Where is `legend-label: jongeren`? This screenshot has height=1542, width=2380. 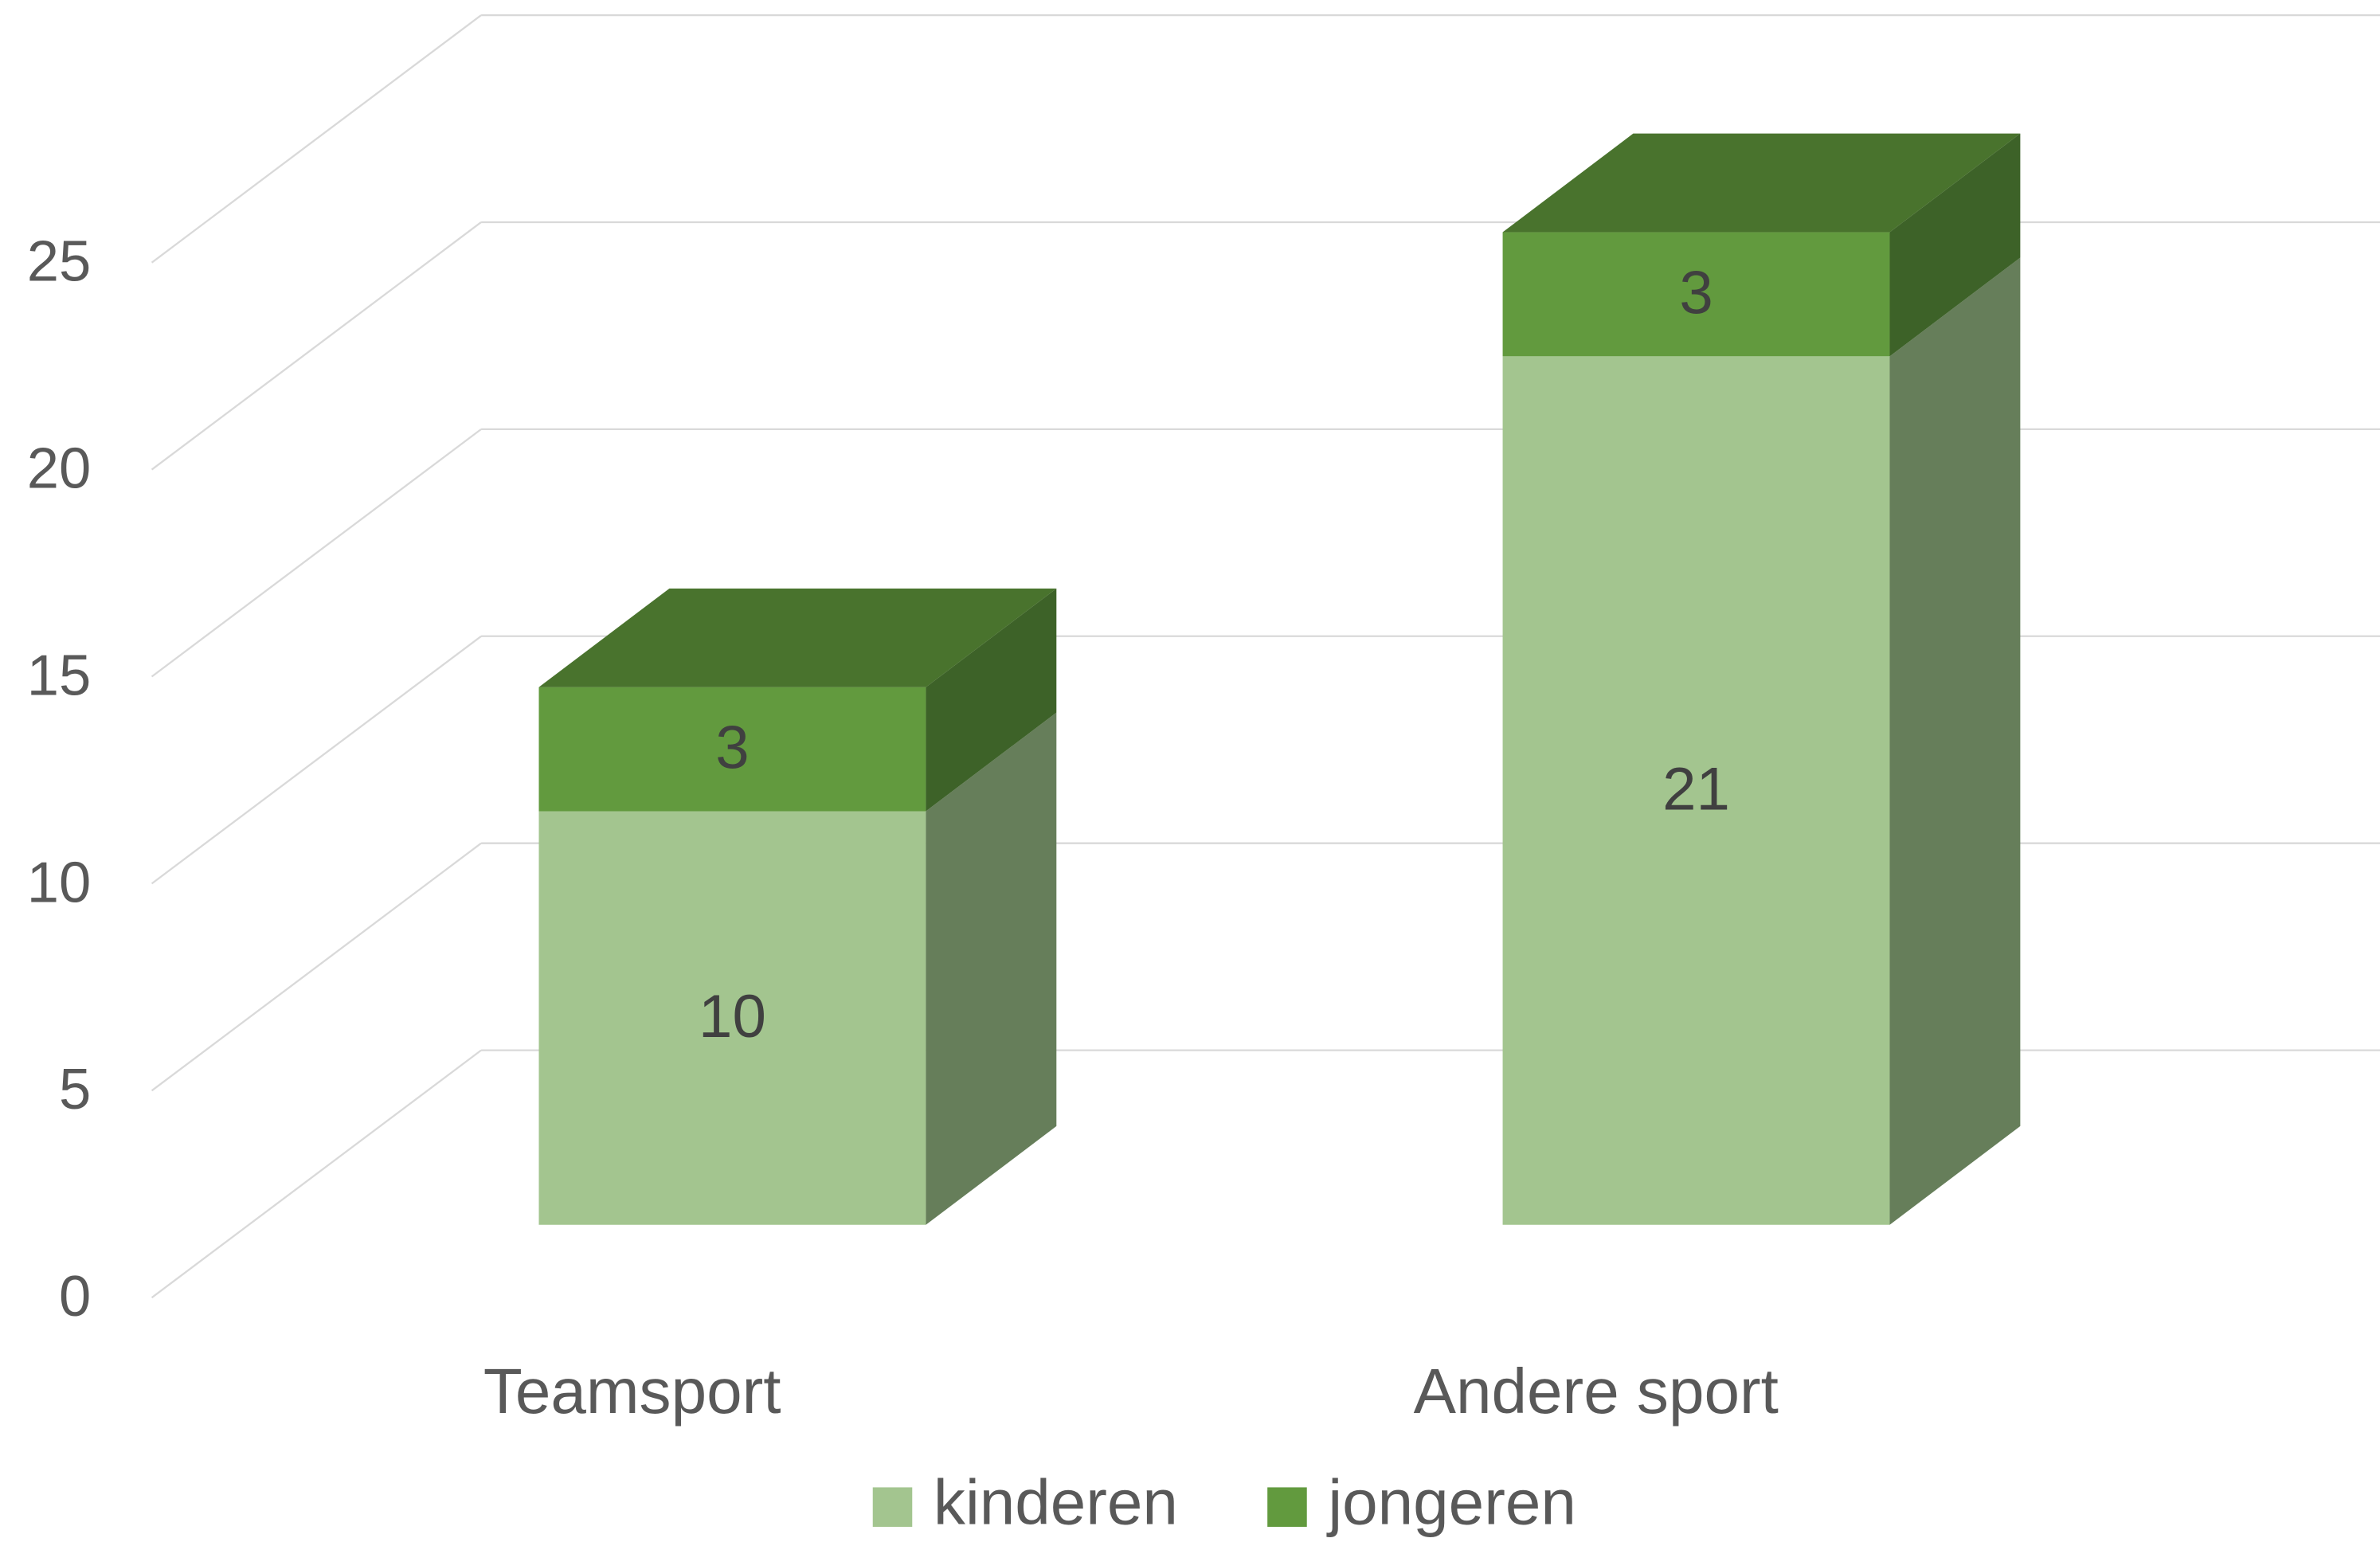 legend-label: jongeren is located at coordinates (1451, 1501).